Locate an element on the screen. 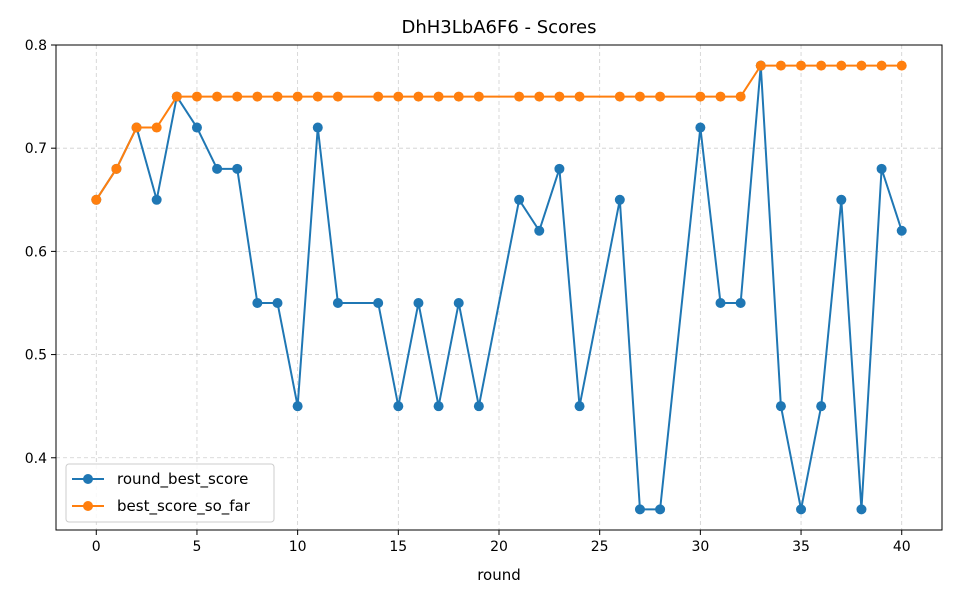  y-tick-label: 0.4 is located at coordinates (36, 459).